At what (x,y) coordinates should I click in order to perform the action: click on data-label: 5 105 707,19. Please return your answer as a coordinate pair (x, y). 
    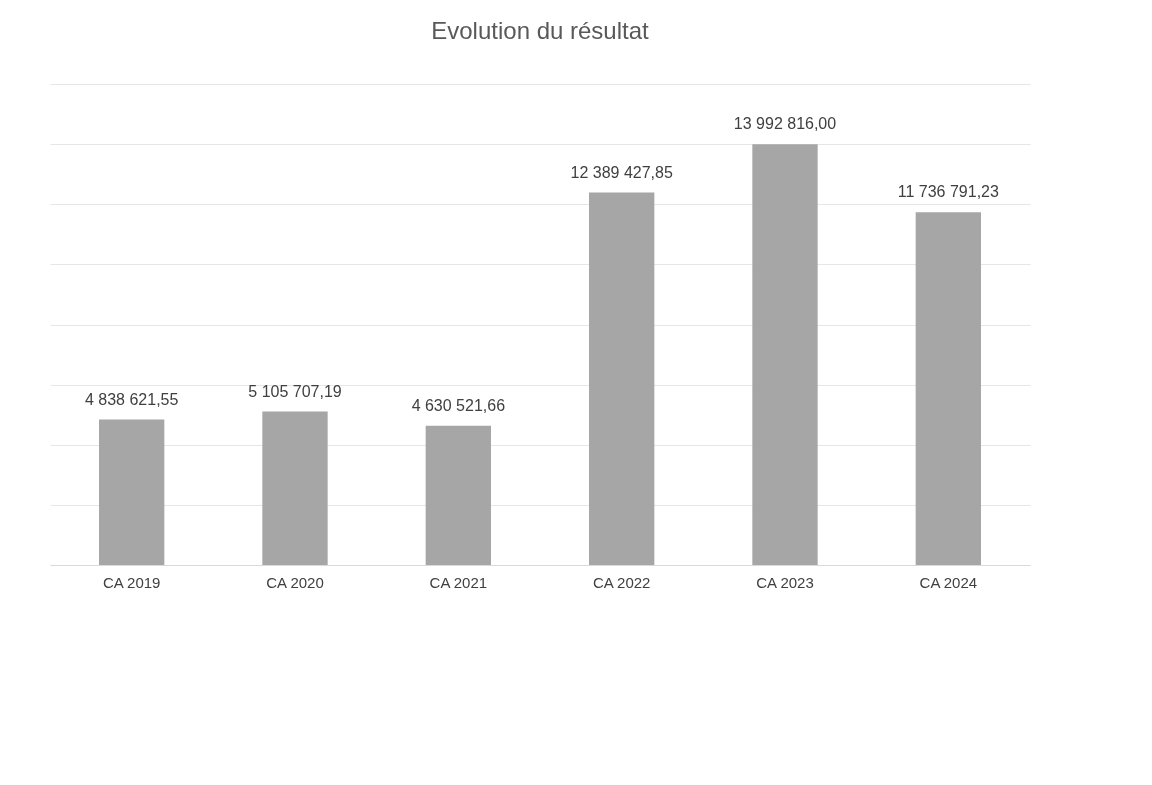
    Looking at the image, I should click on (295, 391).